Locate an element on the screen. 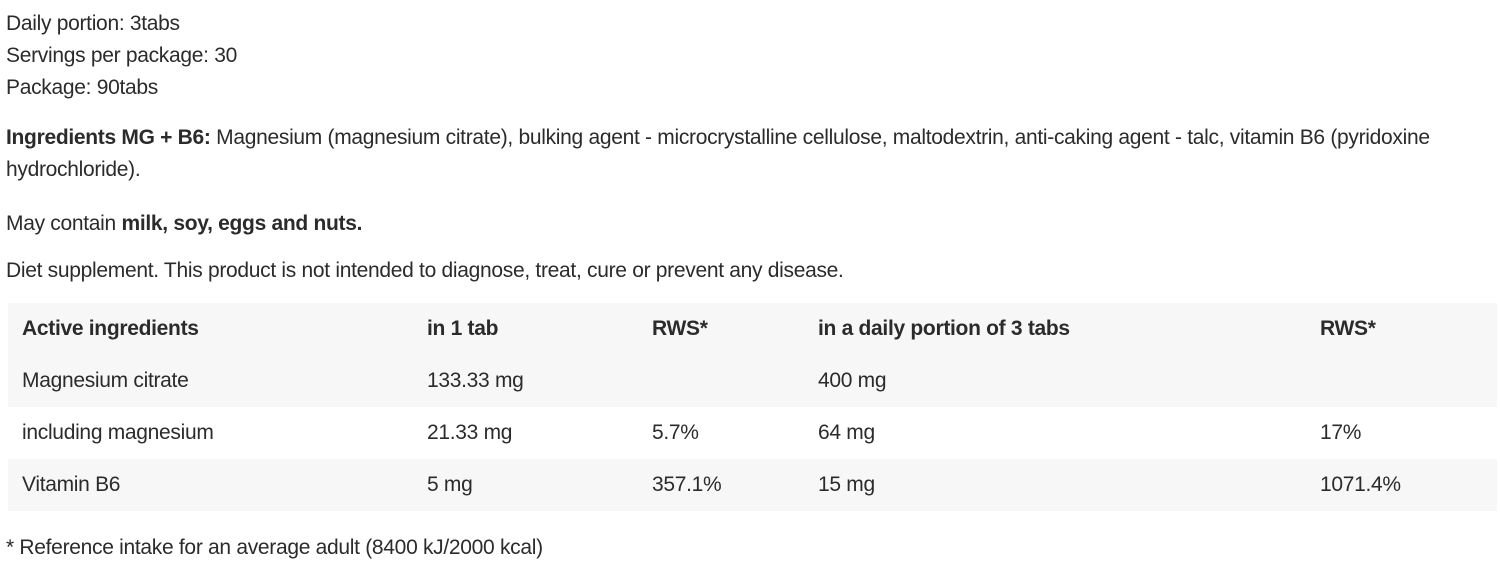  package-line: Package: 90tabs is located at coordinates (82, 87).